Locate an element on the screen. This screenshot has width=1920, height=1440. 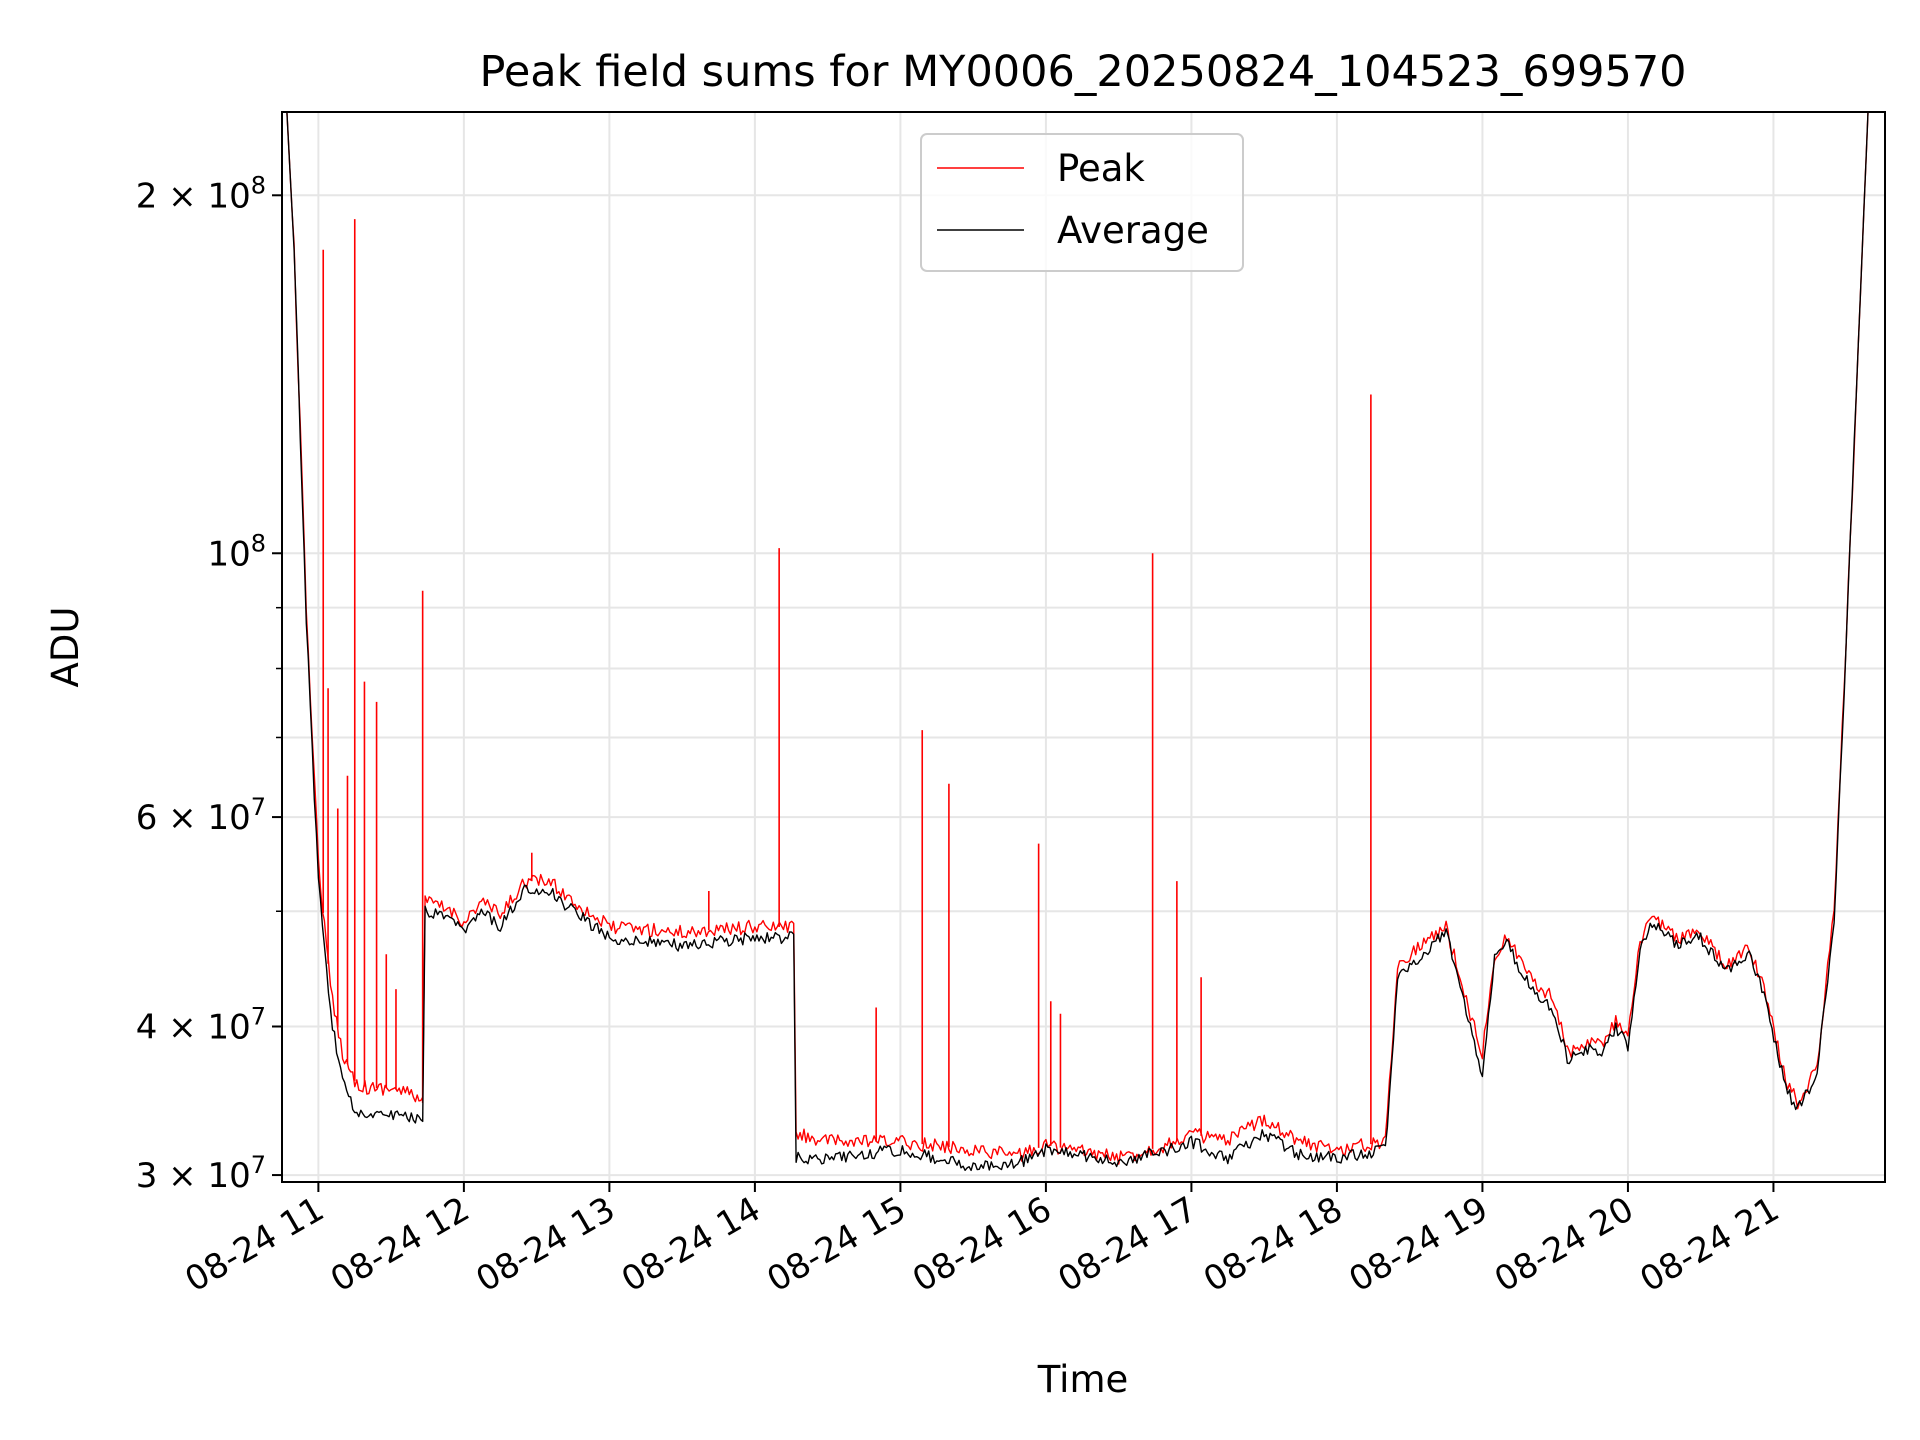
y-tick-label: 4 × 107 is located at coordinates (201, 1024).